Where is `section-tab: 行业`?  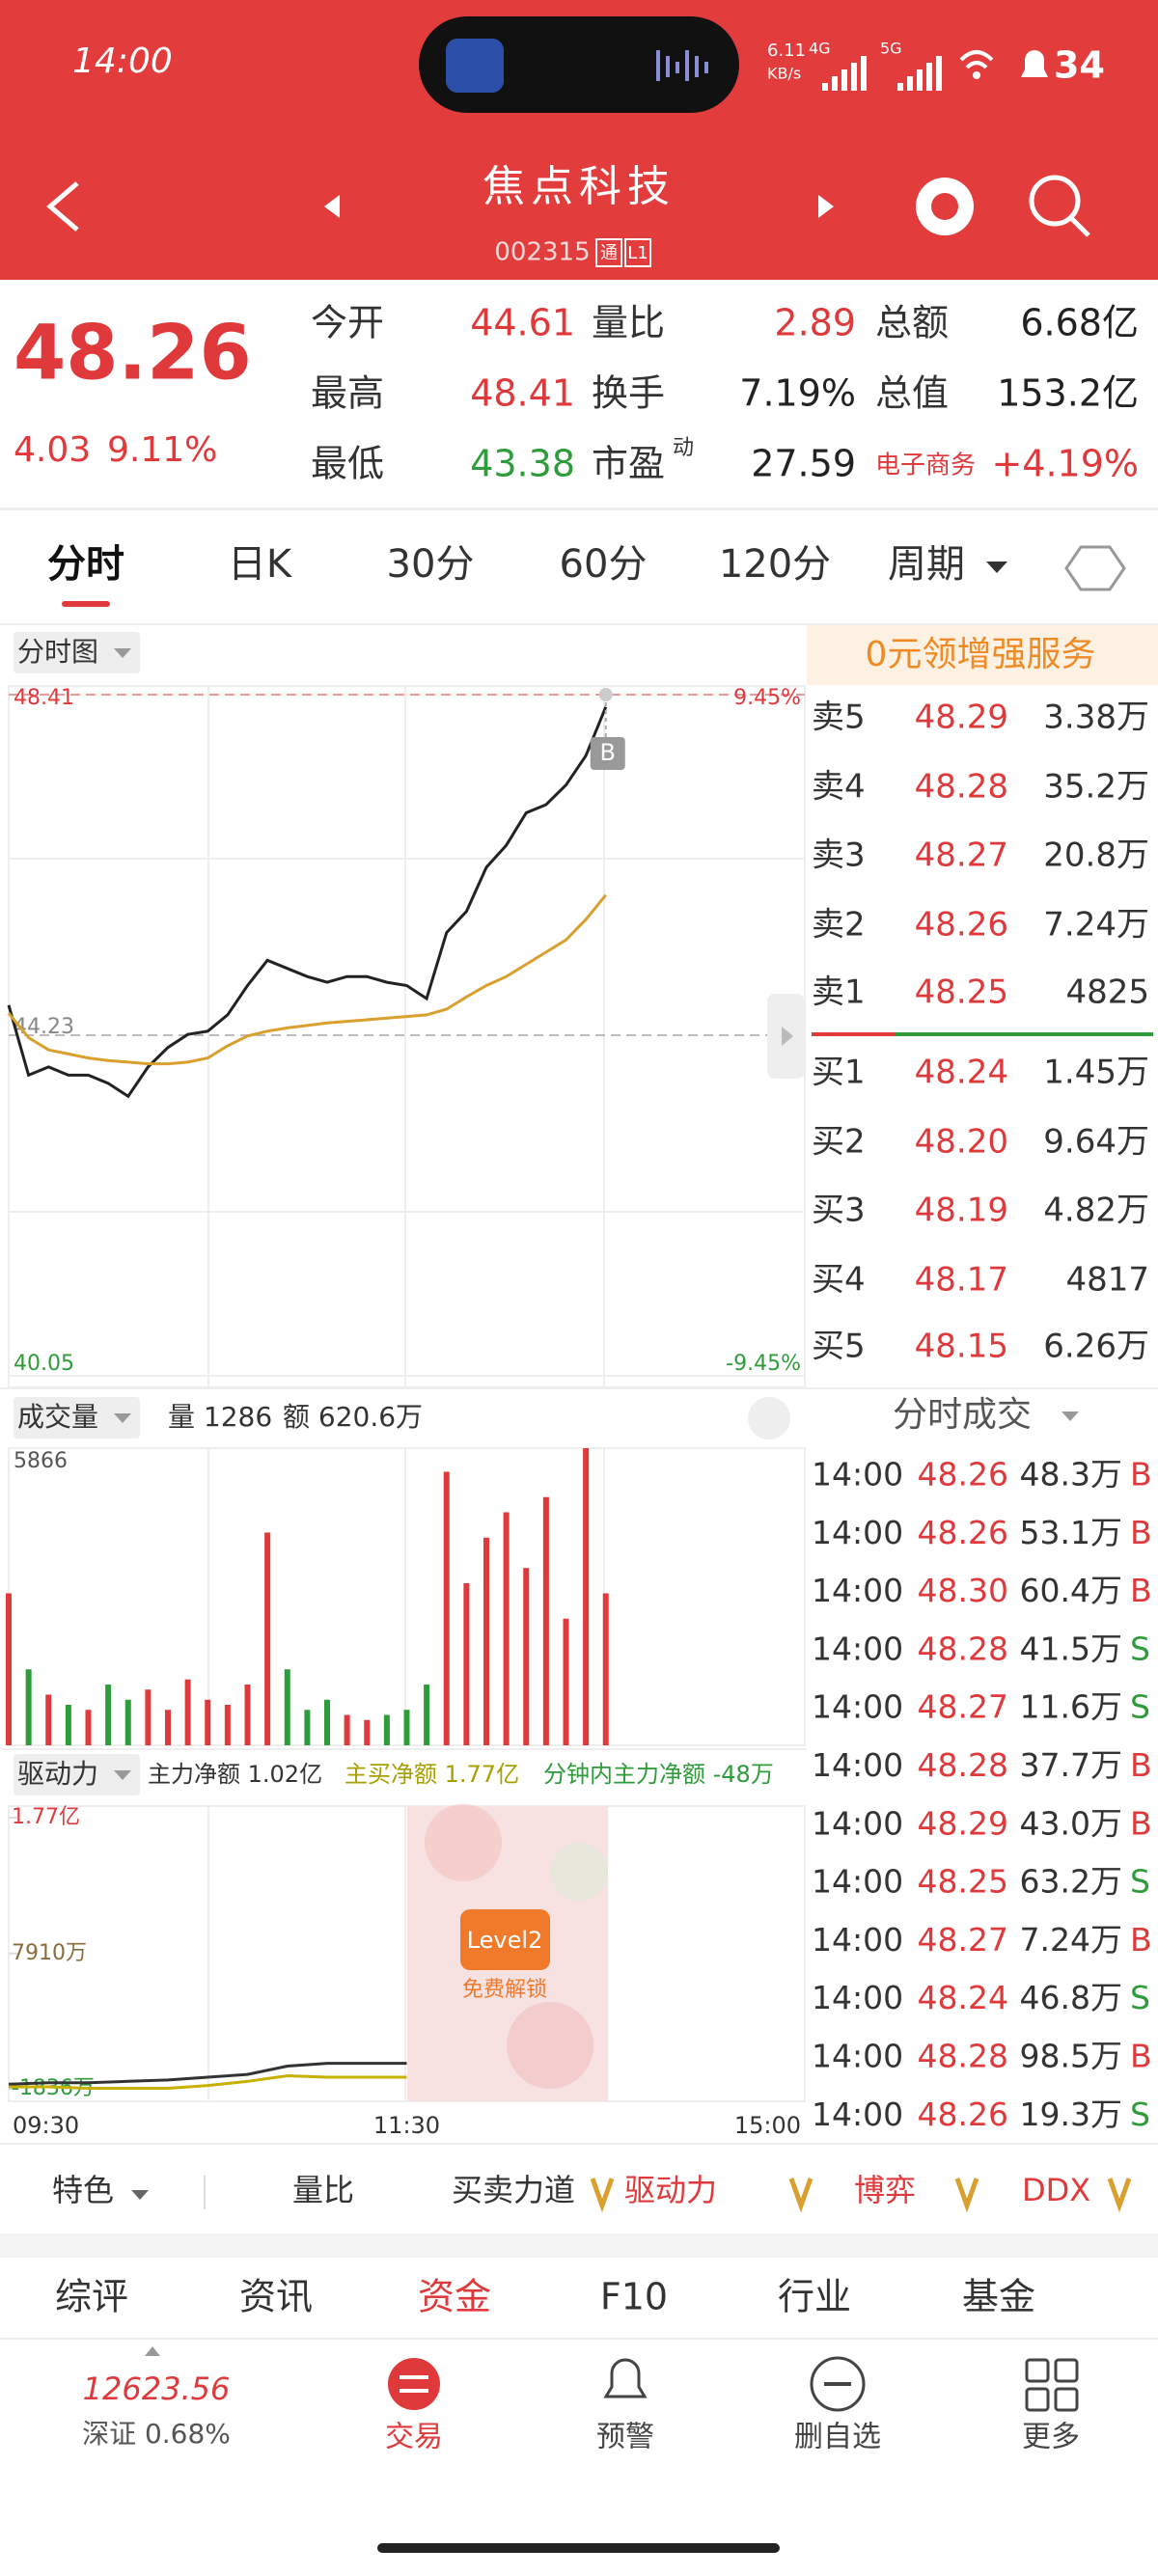
section-tab: 行业 is located at coordinates (814, 2297).